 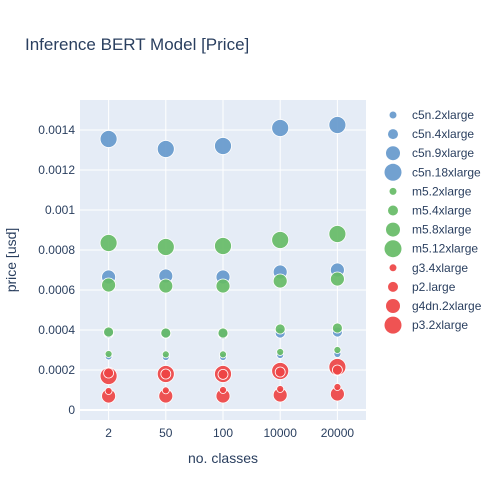 I want to click on x-tick-labels: 2 50 100 10000 20000, so click(x=229, y=433).